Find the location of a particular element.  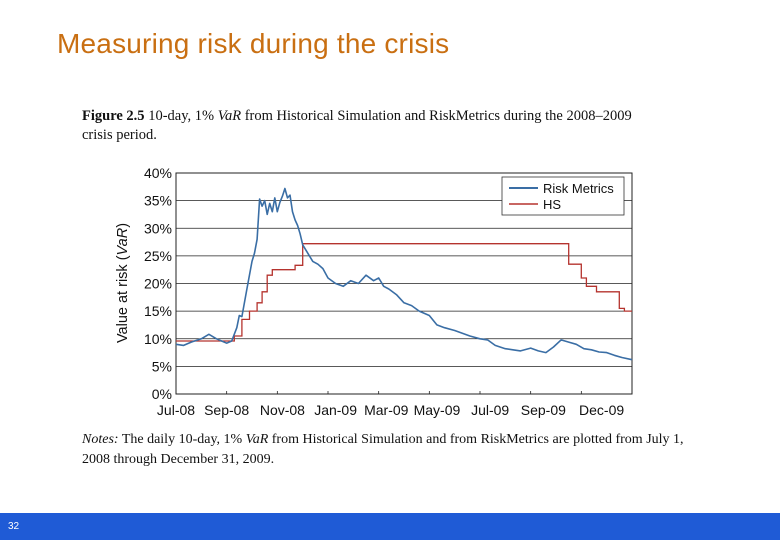

legend-label-hs: HS is located at coordinates (552, 204).